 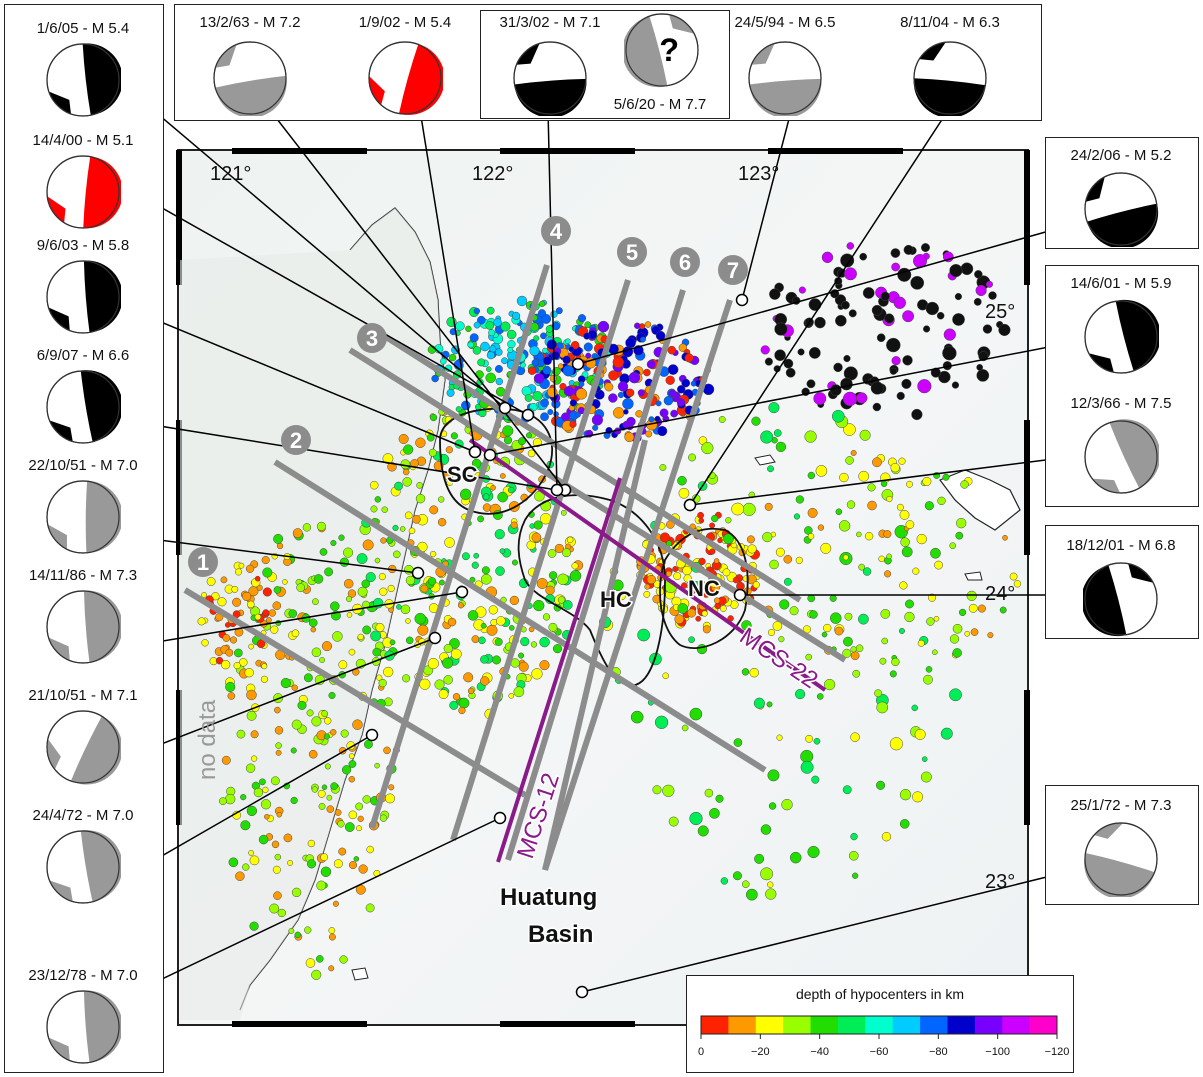 I want to click on legend-ticks: 0 −20 −40 −60 −80 −100 −120, so click(x=880, y=1054).